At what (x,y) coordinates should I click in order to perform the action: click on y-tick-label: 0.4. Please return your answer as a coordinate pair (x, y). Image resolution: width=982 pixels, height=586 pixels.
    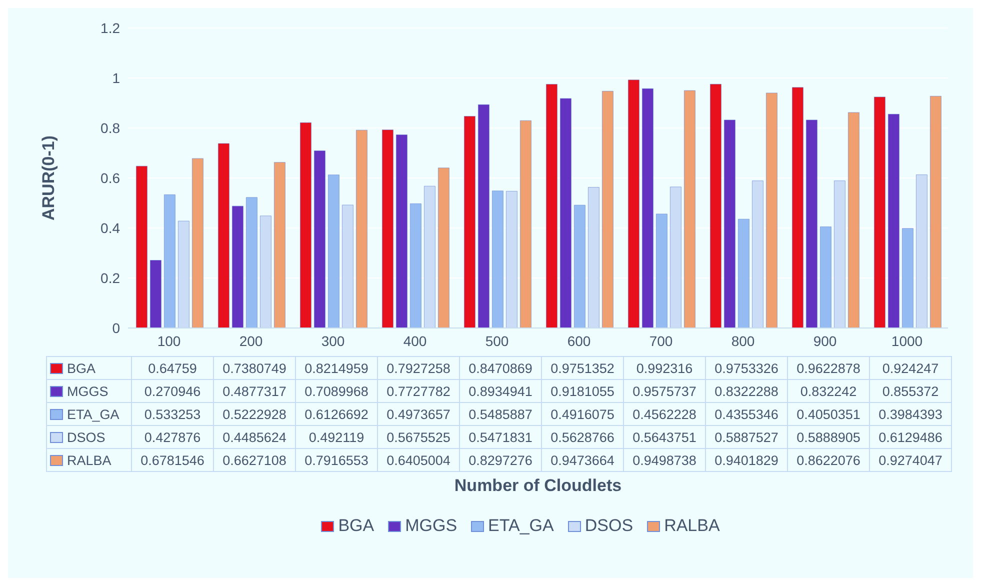
    Looking at the image, I should click on (110, 228).